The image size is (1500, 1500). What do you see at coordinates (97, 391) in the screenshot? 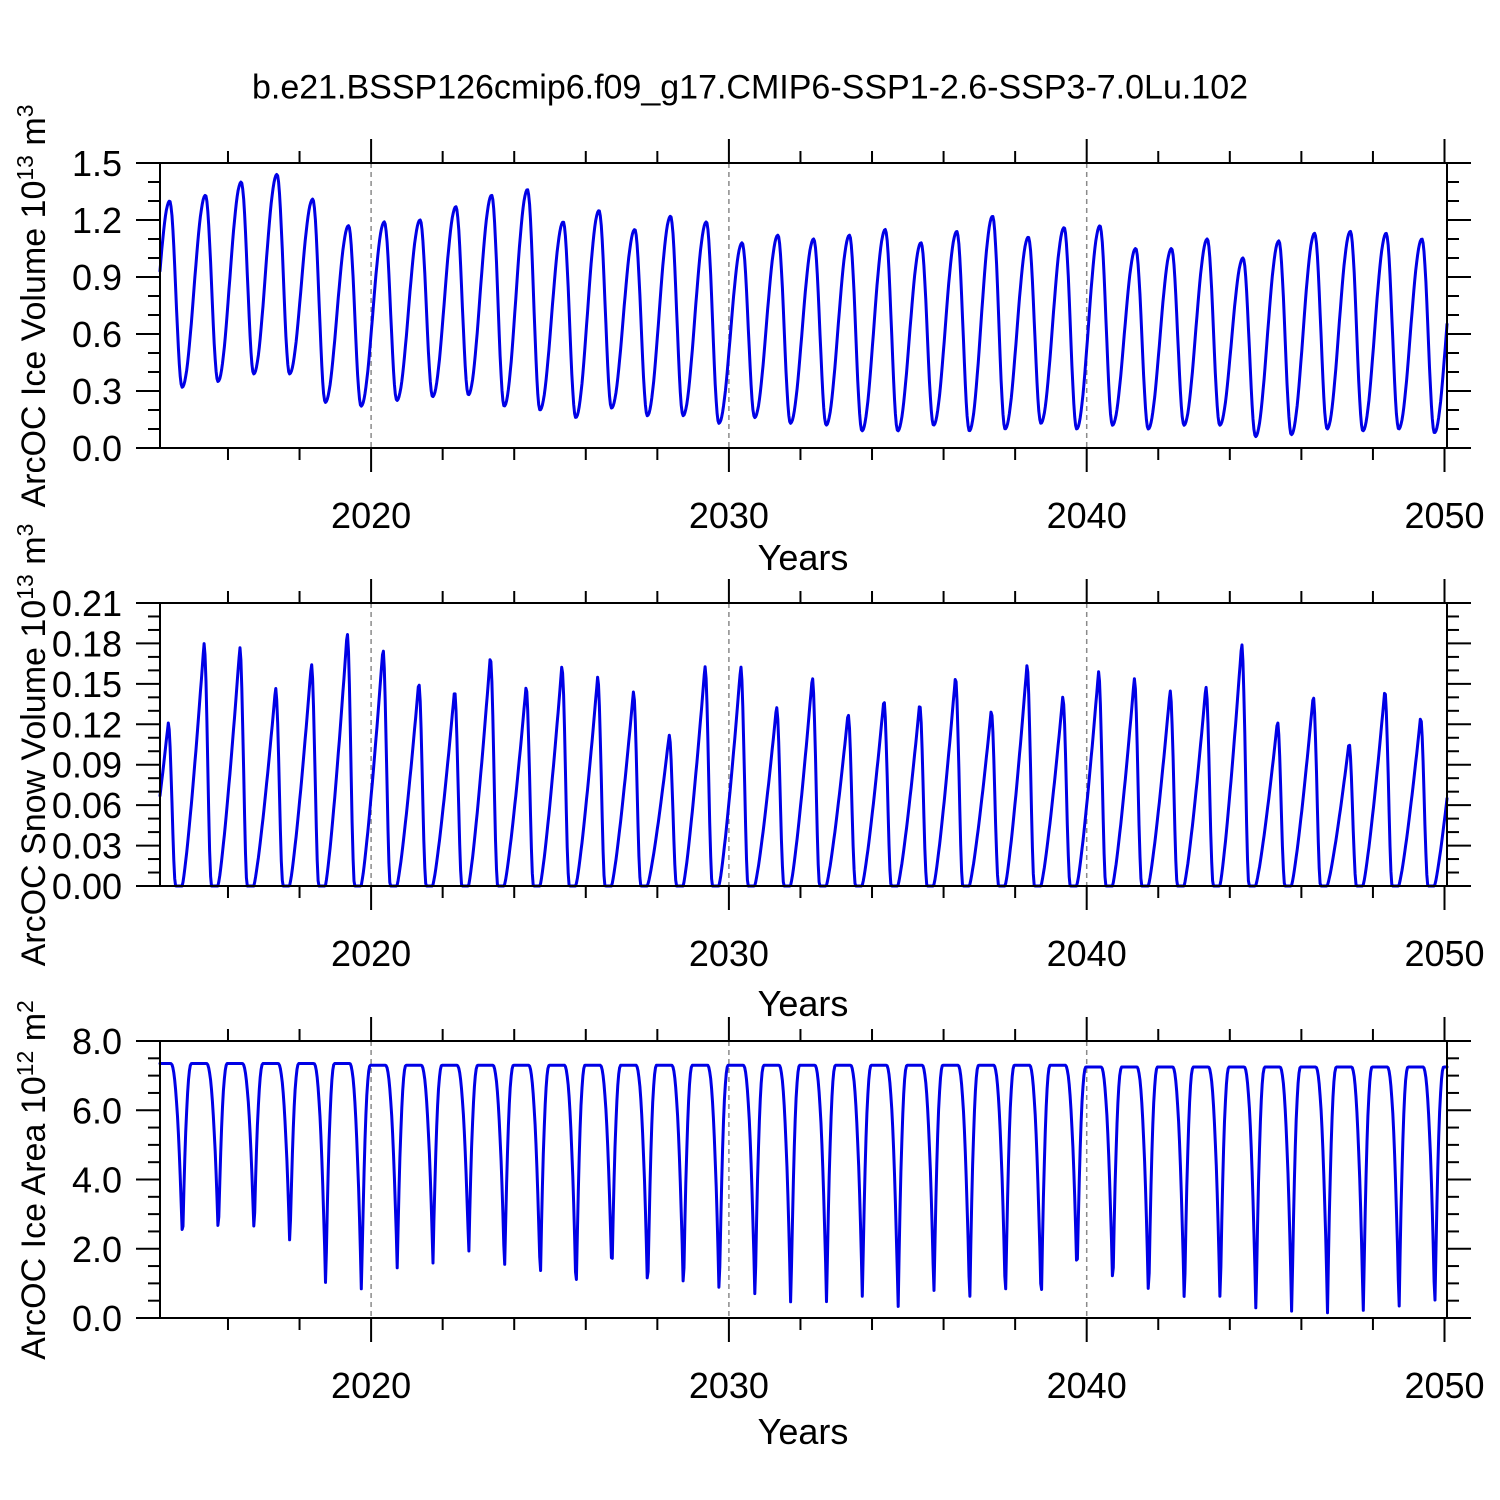
I see `y-tick-label: 0.3` at bounding box center [97, 391].